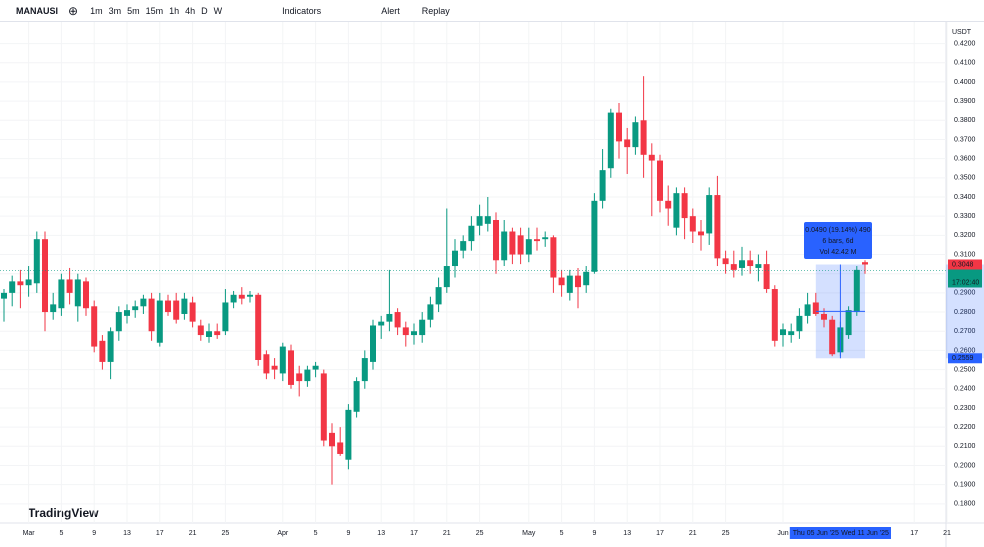  Describe the element at coordinates (965, 235) in the screenshot. I see `y-tick-label: 0.3200` at that location.